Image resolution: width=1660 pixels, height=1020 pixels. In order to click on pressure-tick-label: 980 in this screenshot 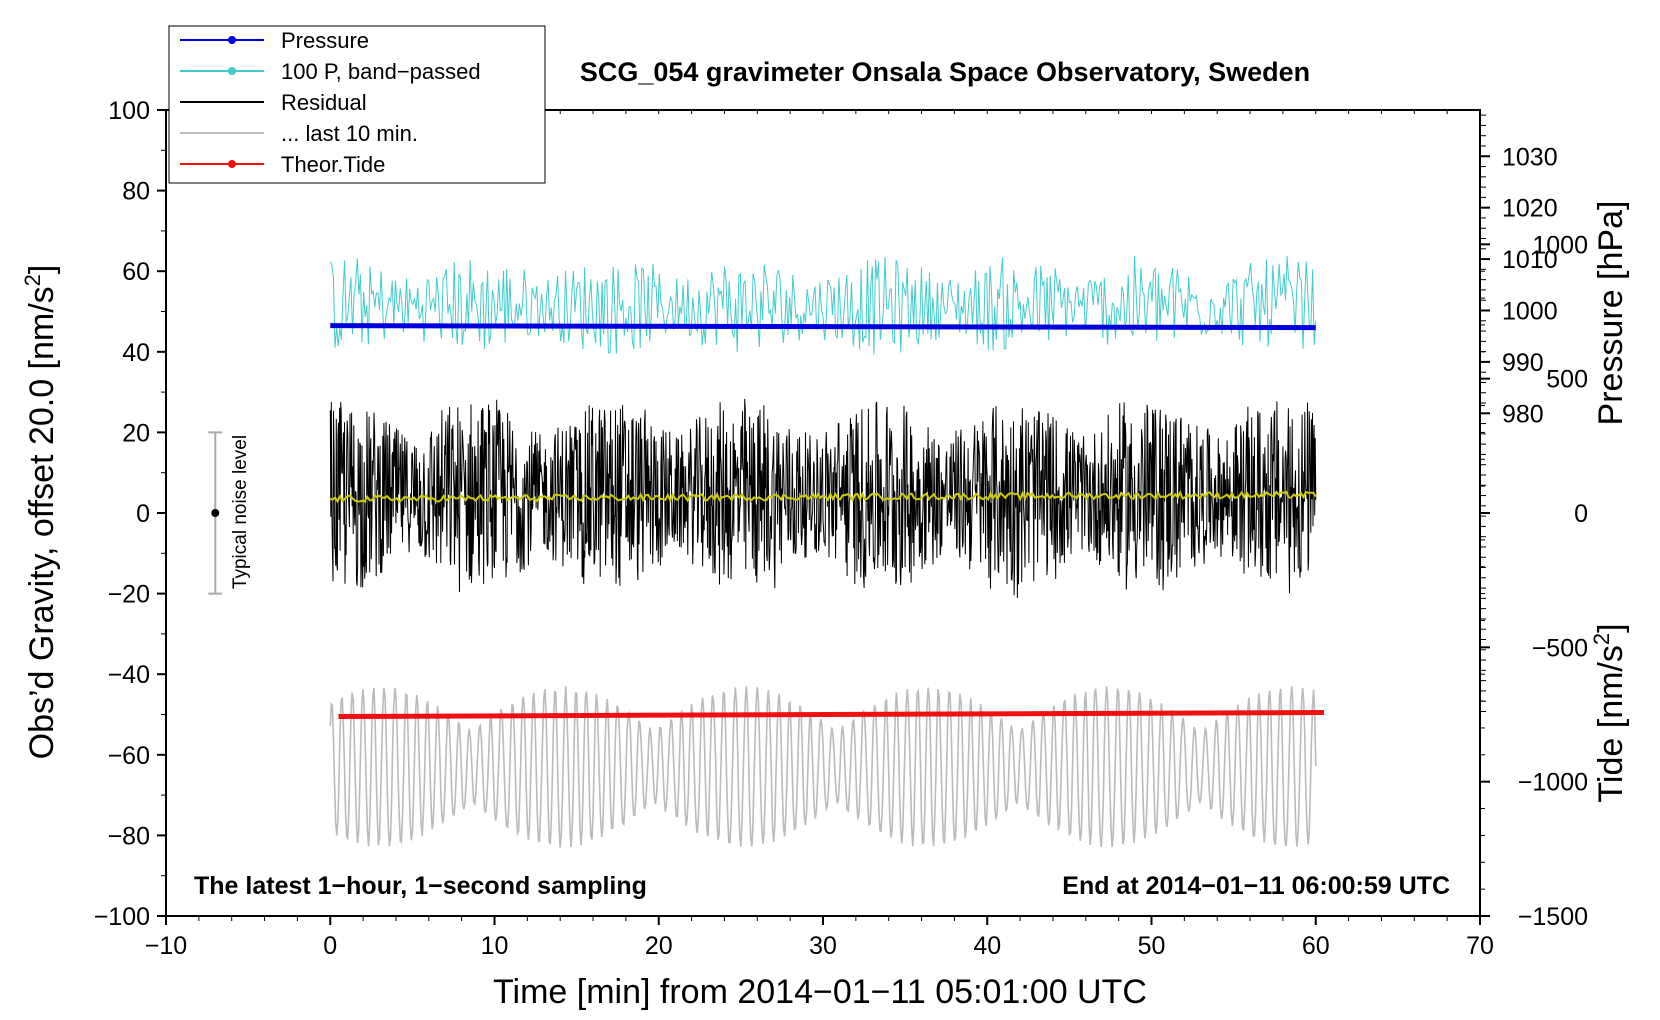, I will do `click(1523, 414)`.